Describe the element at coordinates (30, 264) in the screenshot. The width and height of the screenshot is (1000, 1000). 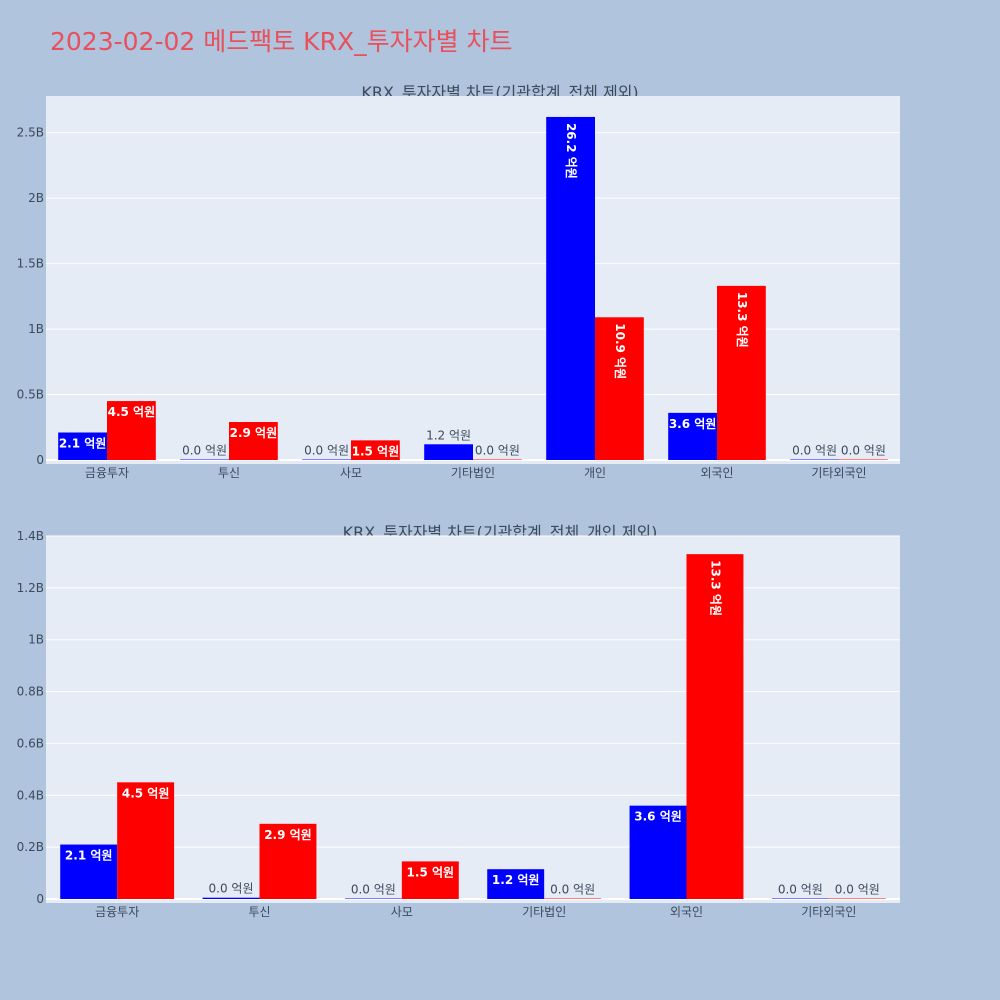
I see `y-tick-label: 1.5B` at that location.